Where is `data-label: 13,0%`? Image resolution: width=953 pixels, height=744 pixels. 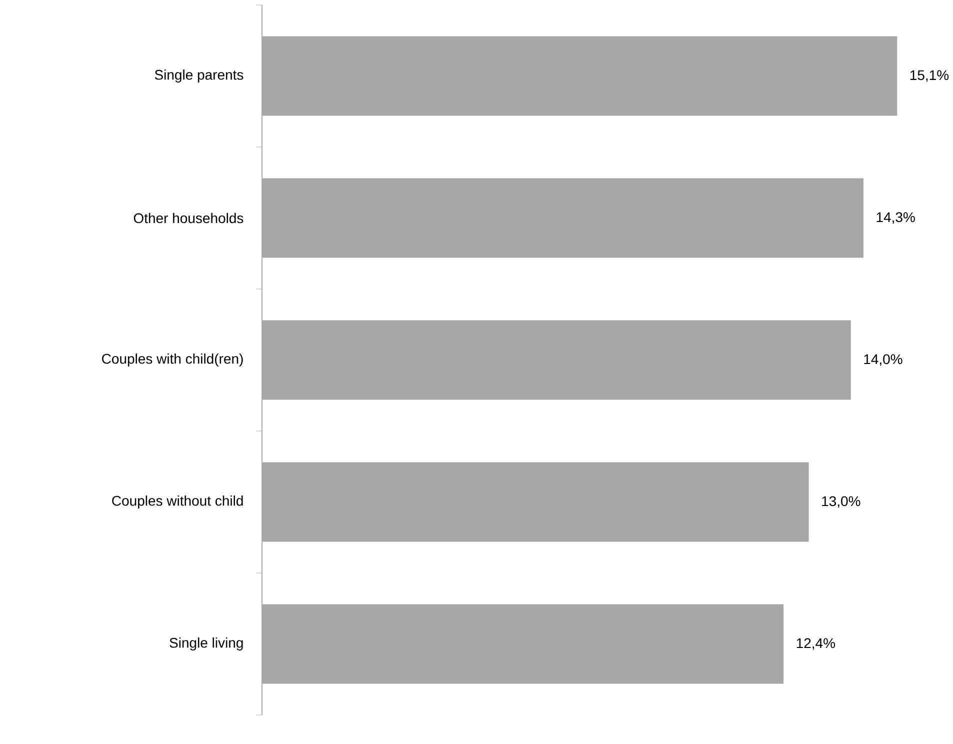
data-label: 13,0% is located at coordinates (841, 502).